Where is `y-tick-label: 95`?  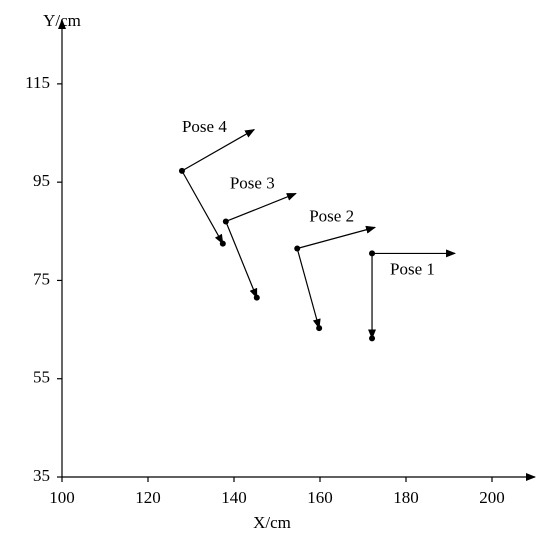
y-tick-label: 95 is located at coordinates (41, 180).